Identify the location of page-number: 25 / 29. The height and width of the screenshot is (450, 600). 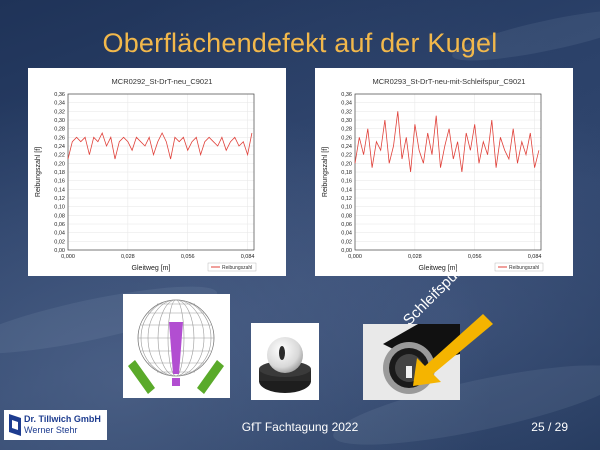
(549, 427).